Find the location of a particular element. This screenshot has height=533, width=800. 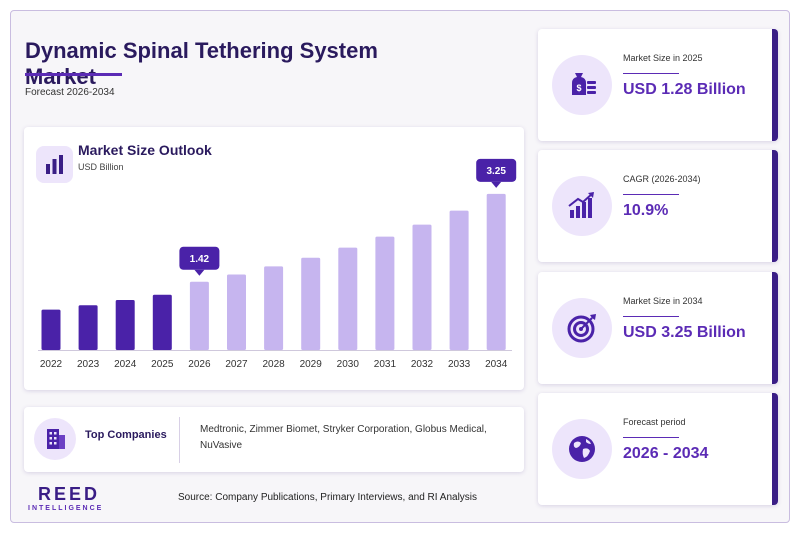

stat-card-market-size-2025: $ Market Size in 2025 USD 1.28 Billion is located at coordinates (658, 85).